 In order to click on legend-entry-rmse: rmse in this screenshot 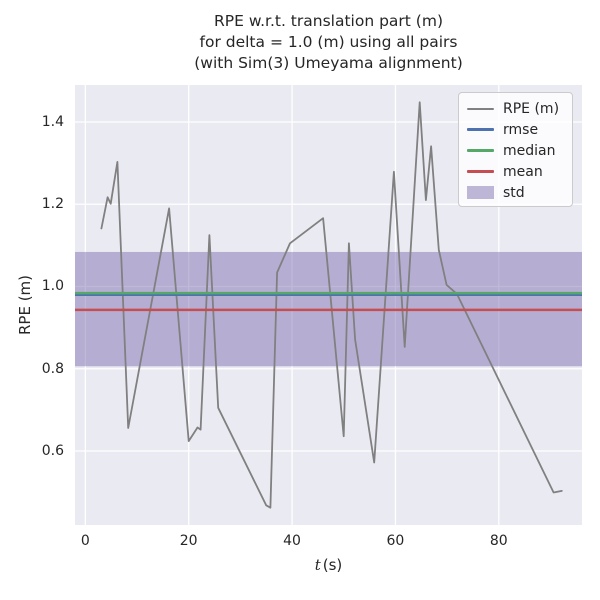, I will do `click(515, 129)`.